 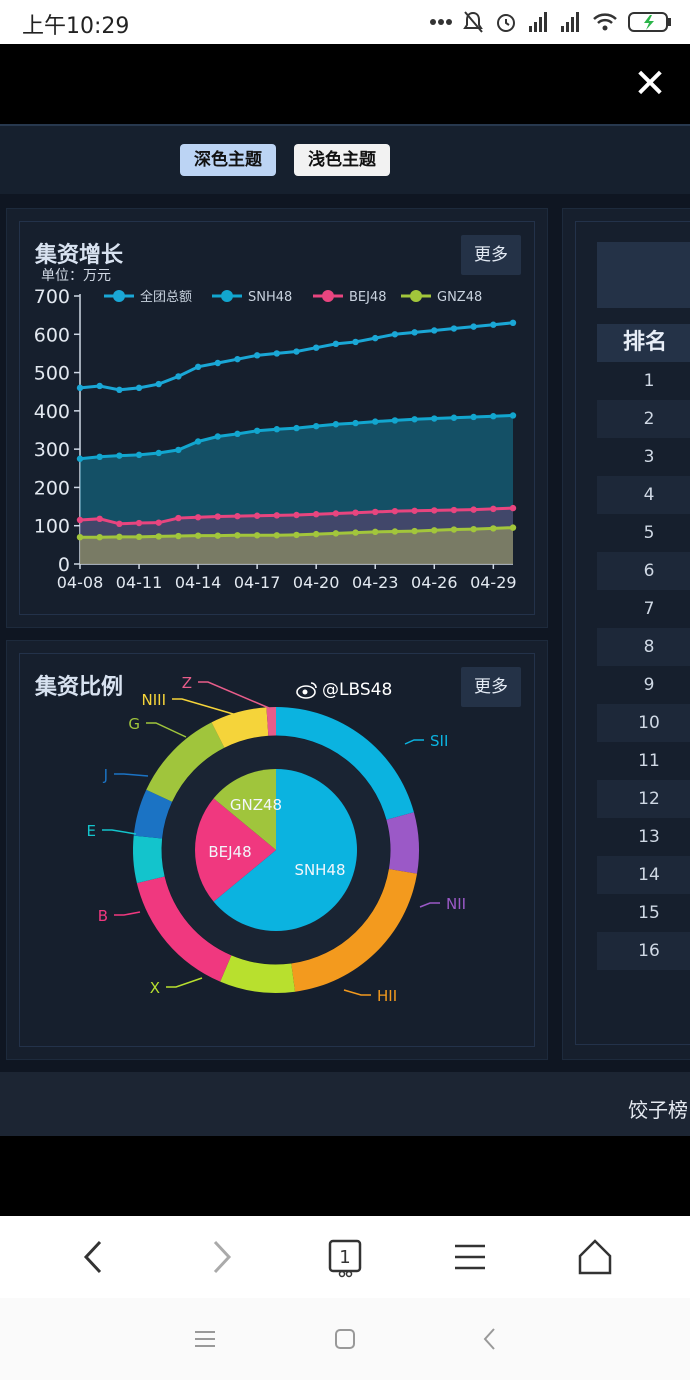 I want to click on outer-slice-label: B, so click(x=103, y=916).